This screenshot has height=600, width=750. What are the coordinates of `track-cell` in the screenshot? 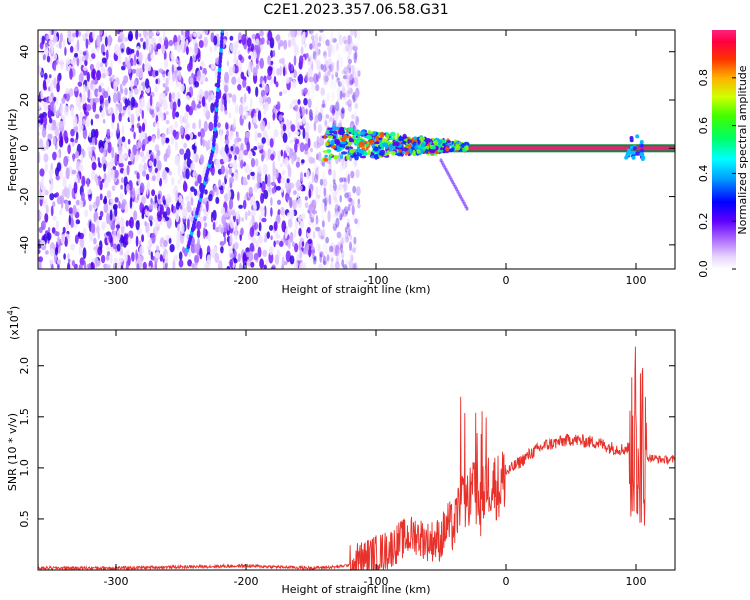 It's located at (222, 31).